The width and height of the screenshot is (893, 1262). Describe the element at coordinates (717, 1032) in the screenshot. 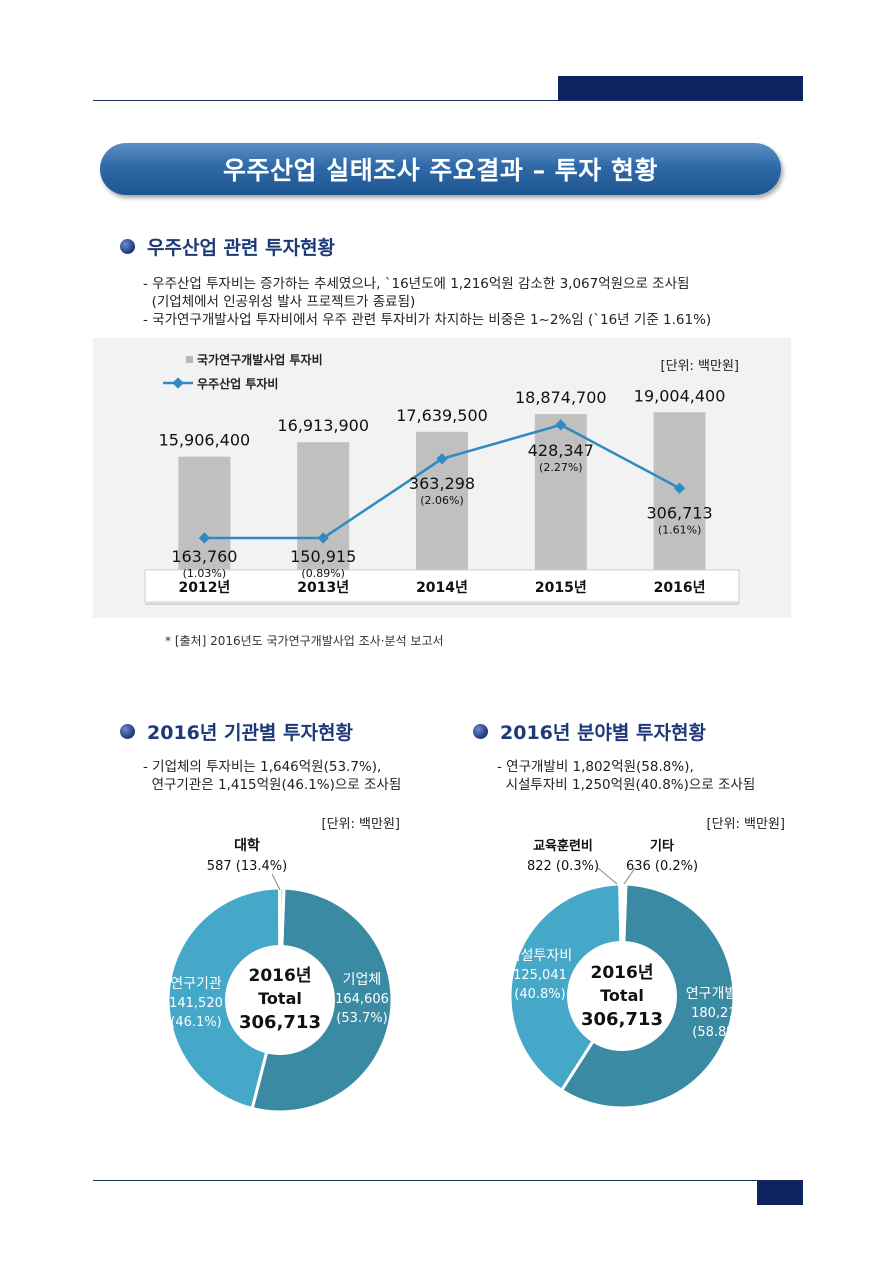

I see `pie2-label-rnd-pct: (58.8%)` at that location.